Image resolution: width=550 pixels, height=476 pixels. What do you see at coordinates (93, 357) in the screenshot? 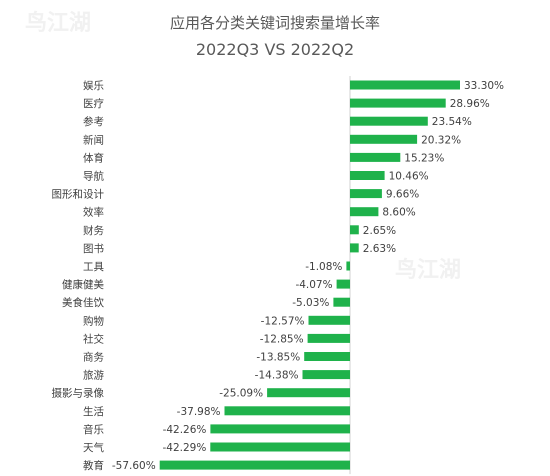
I see `category-label: 商务` at bounding box center [93, 357].